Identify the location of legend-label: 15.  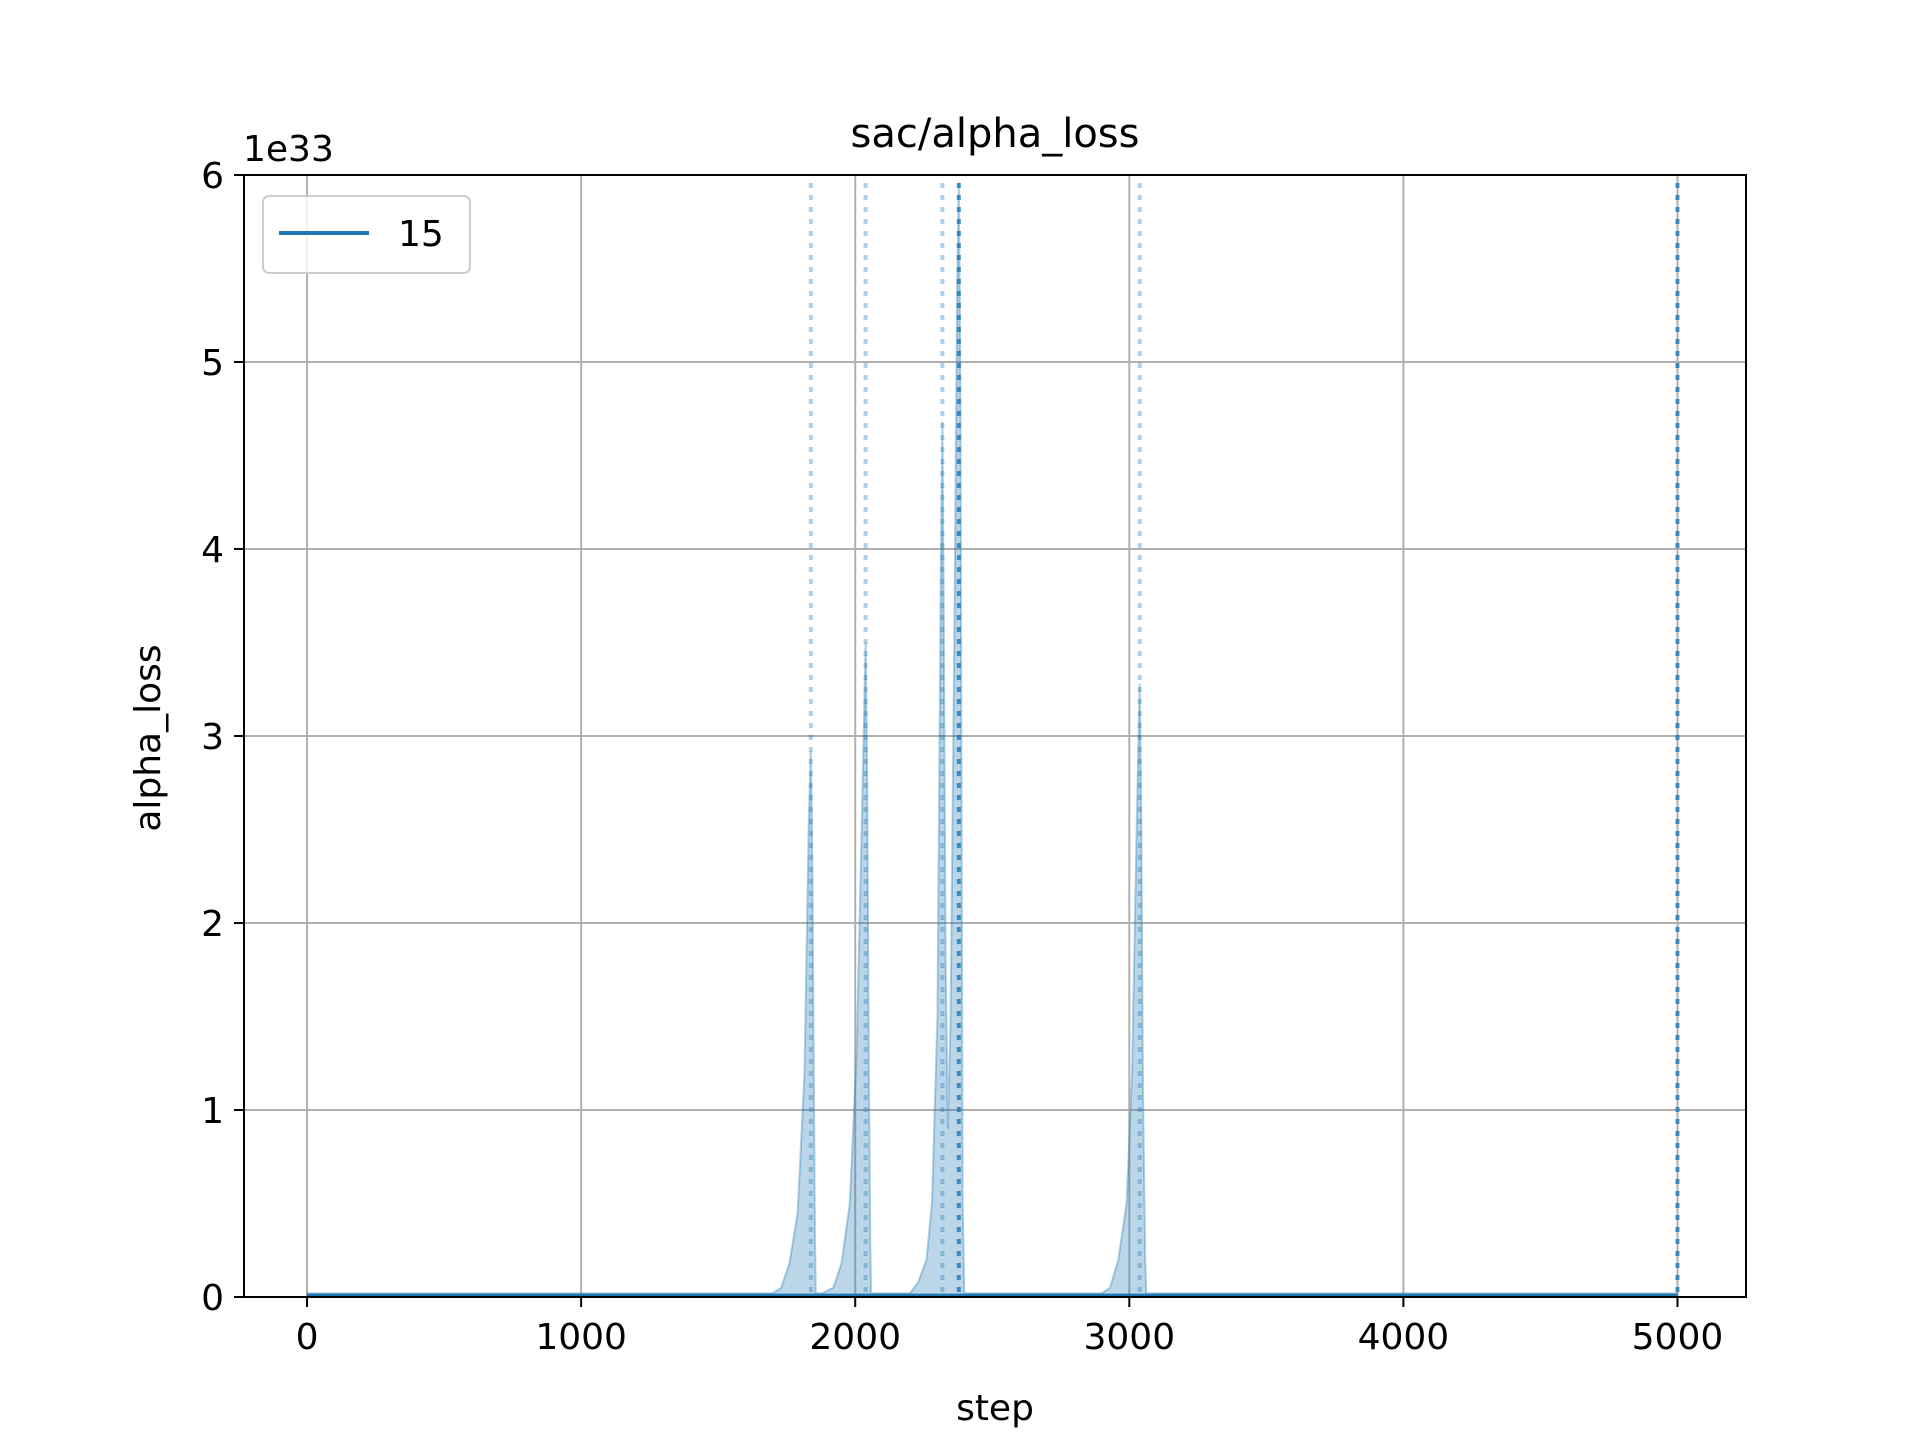
(421, 234).